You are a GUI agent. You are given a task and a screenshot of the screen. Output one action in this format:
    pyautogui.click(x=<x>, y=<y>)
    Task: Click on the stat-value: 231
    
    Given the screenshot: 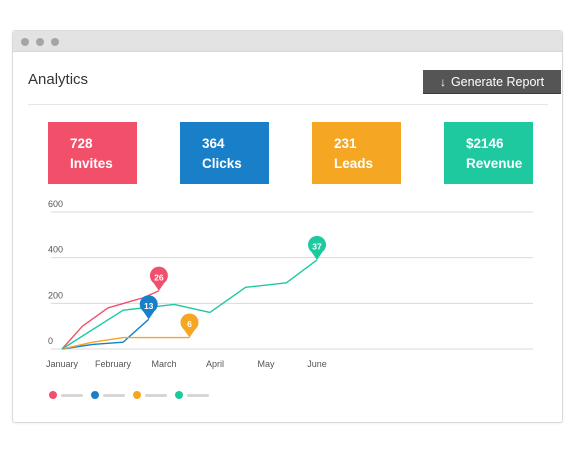 What is the action you would take?
    pyautogui.click(x=345, y=143)
    